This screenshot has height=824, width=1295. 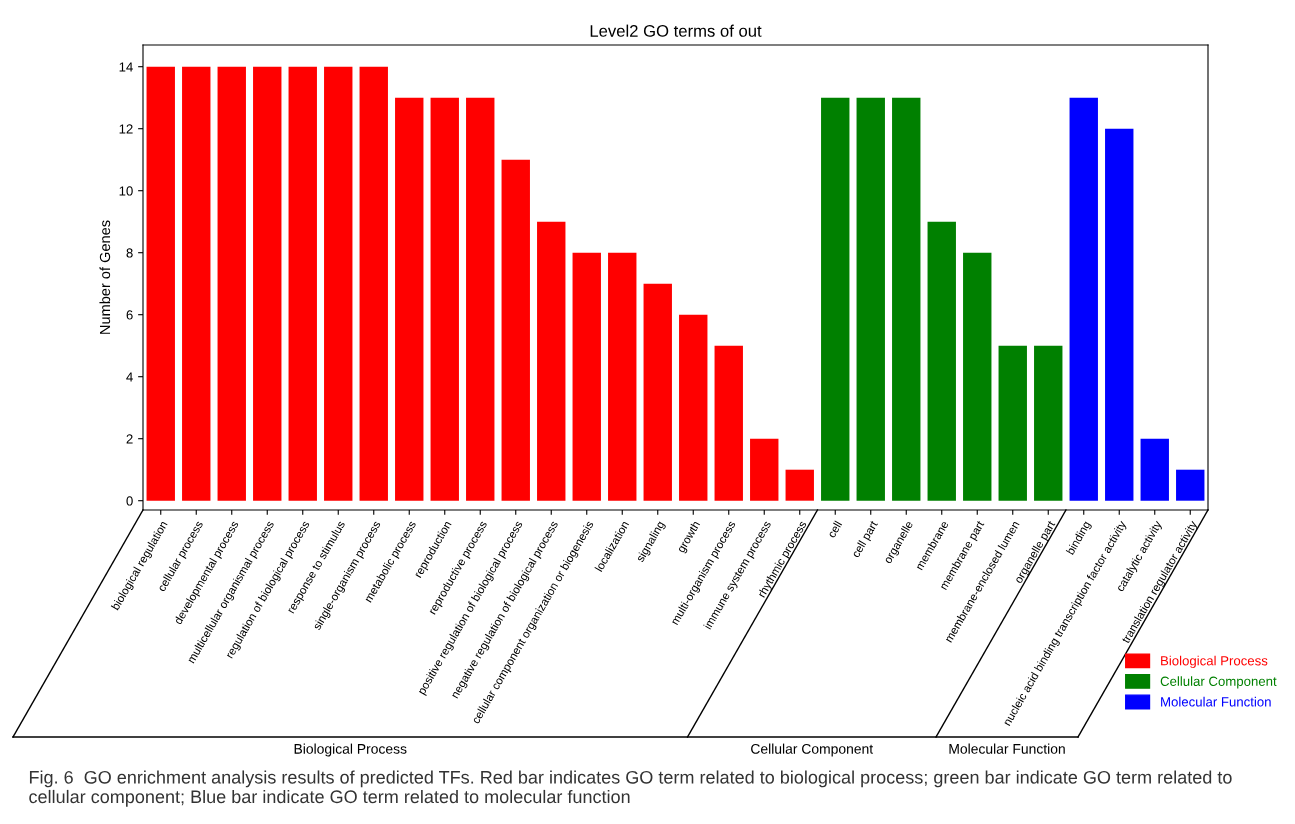 What do you see at coordinates (126, 67) in the screenshot?
I see `y-tick-label: 14` at bounding box center [126, 67].